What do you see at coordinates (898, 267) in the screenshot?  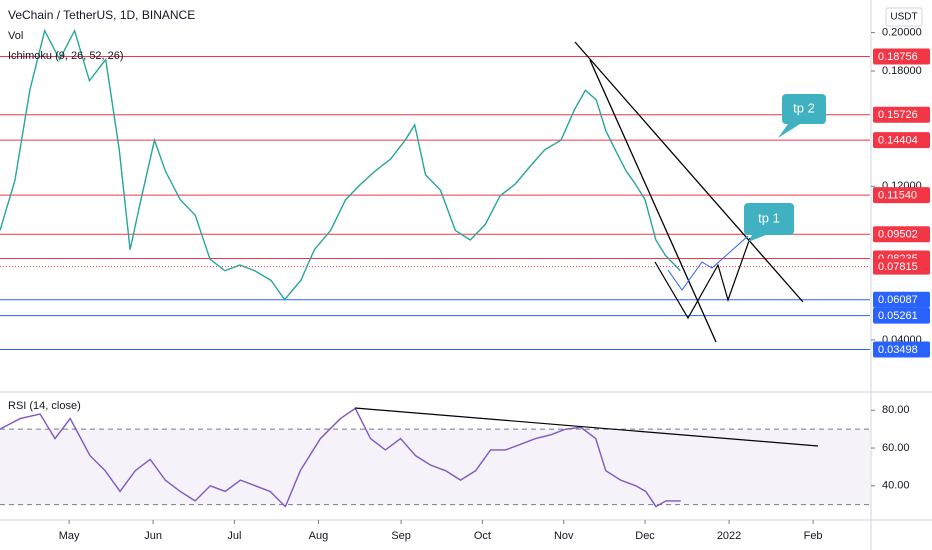 I see `price-level-label: 0.07815` at bounding box center [898, 267].